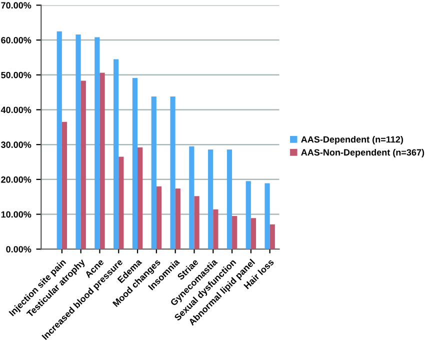  I want to click on y-tick-label: 70.00%, so click(16, 5).